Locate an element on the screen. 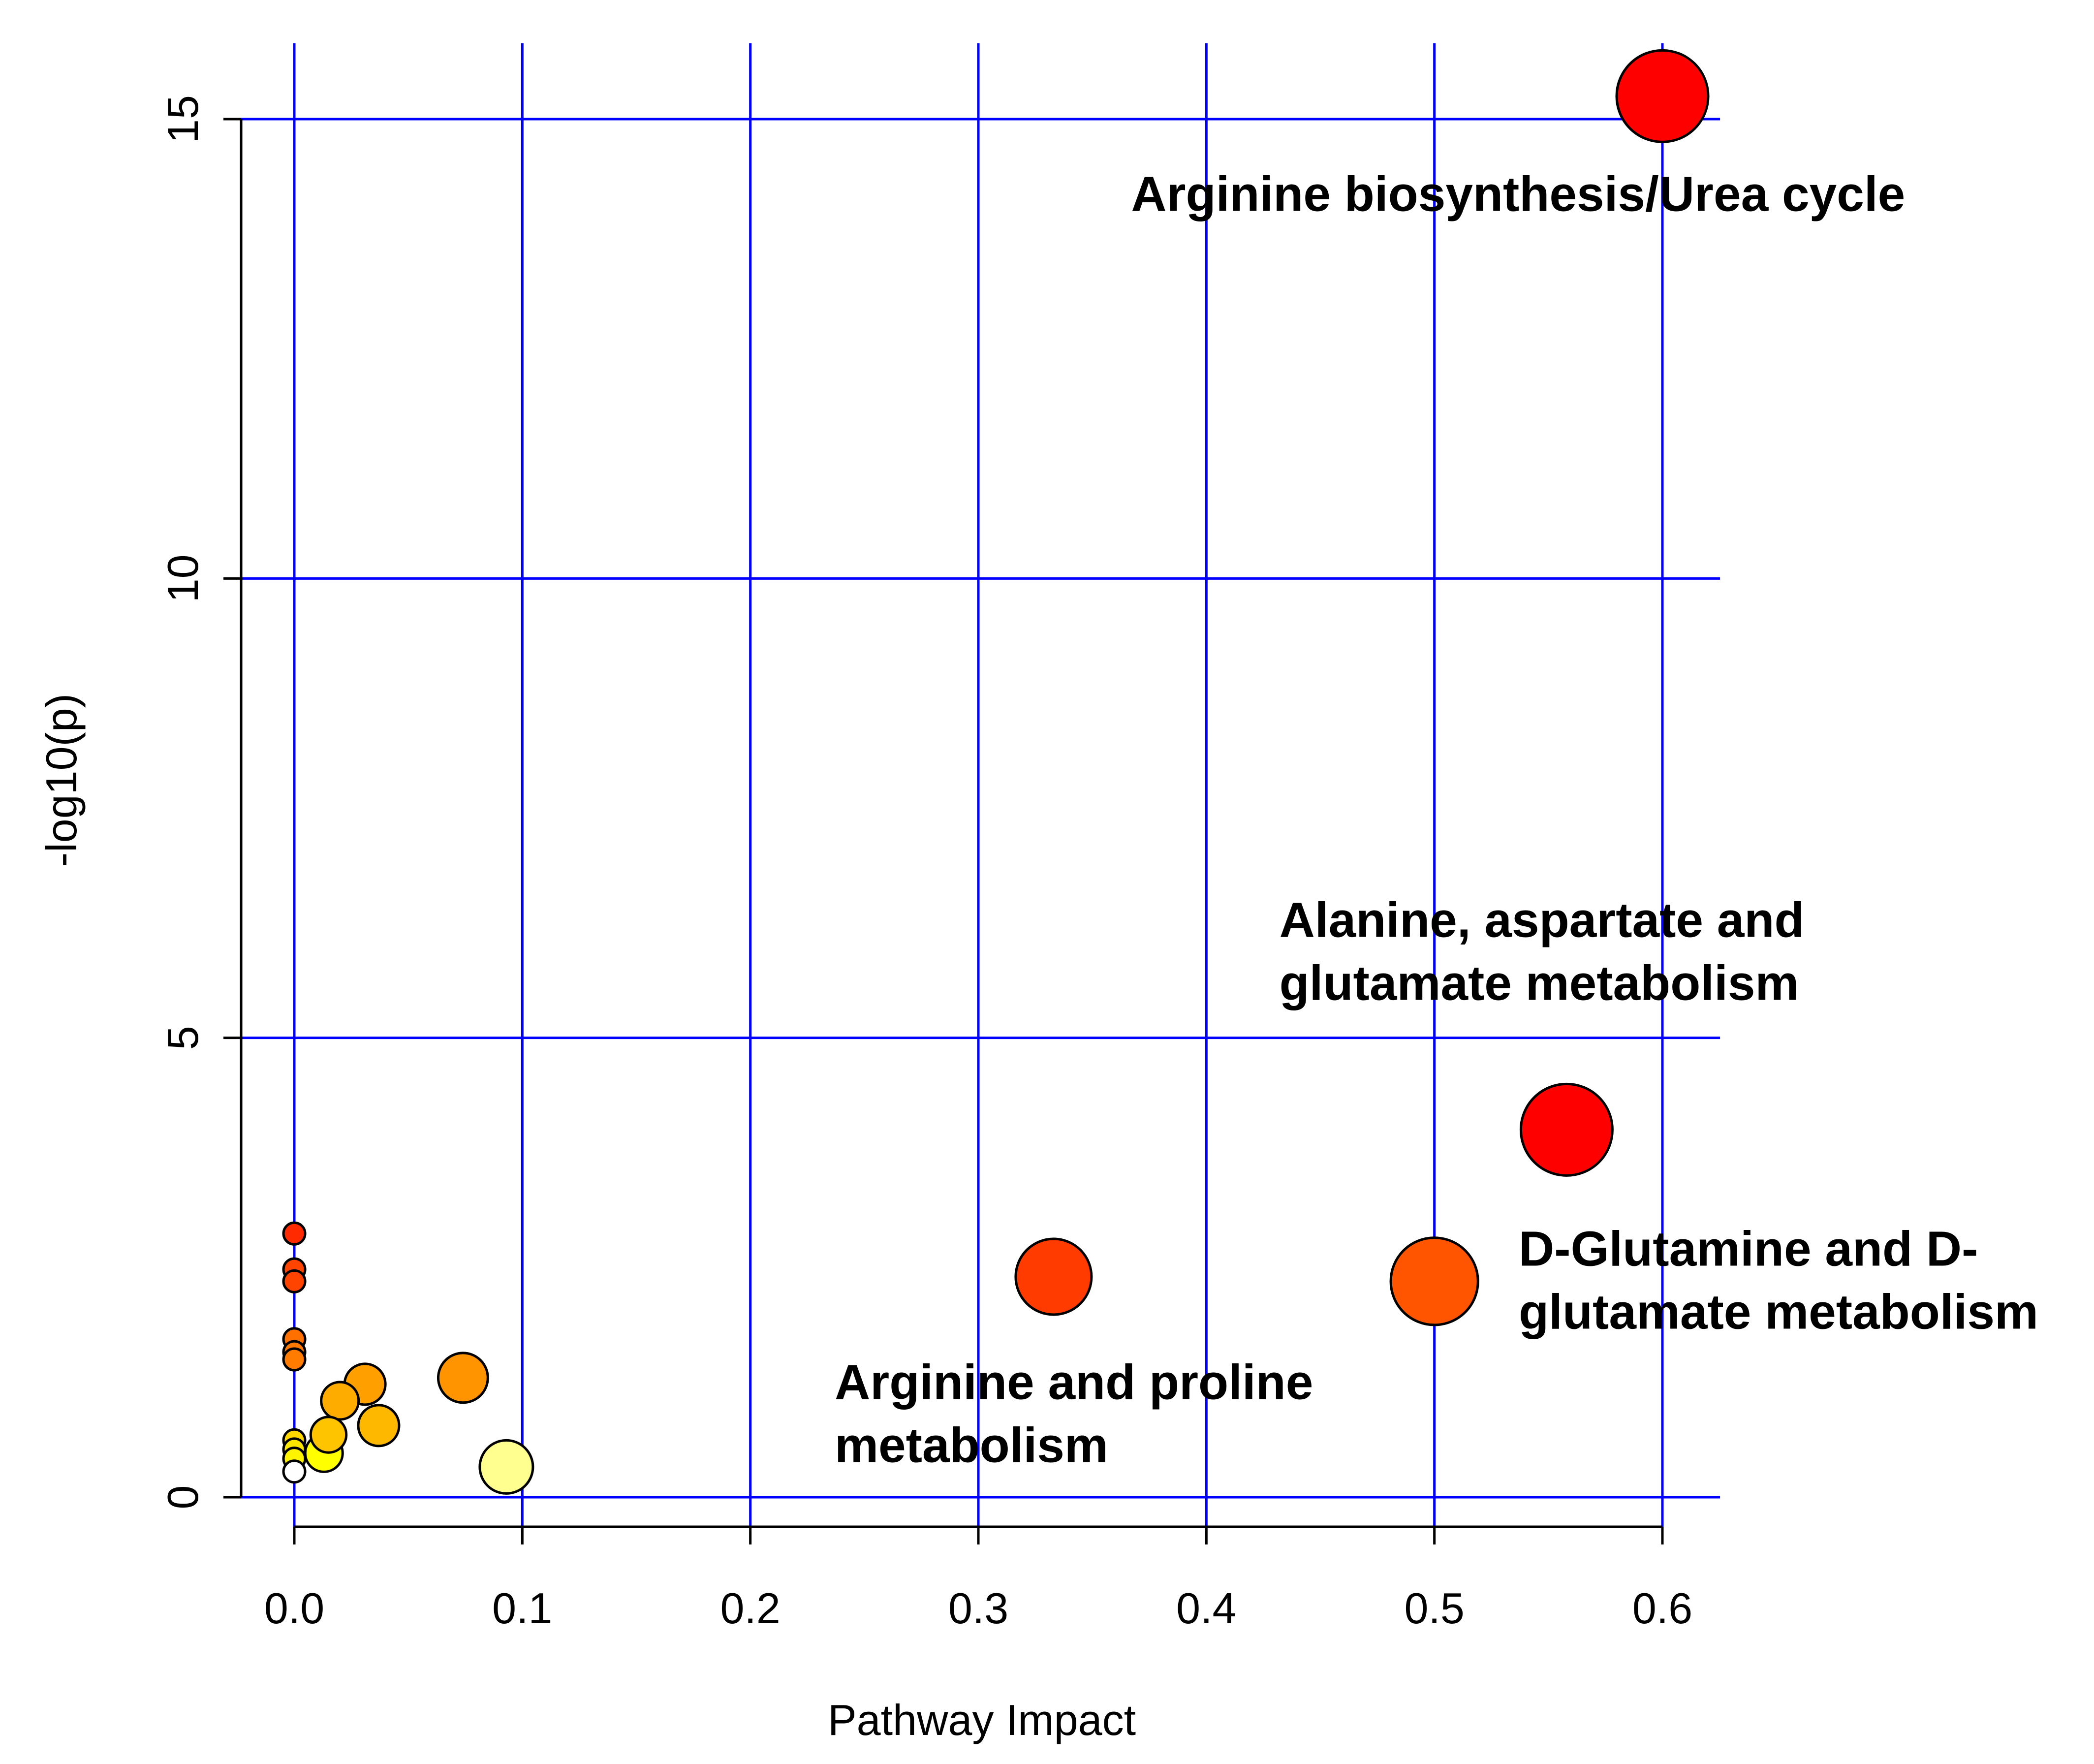 Image resolution: width=2094 pixels, height=1764 pixels. annotation-1-line-1: glutamate metabolism is located at coordinates (1539, 982).